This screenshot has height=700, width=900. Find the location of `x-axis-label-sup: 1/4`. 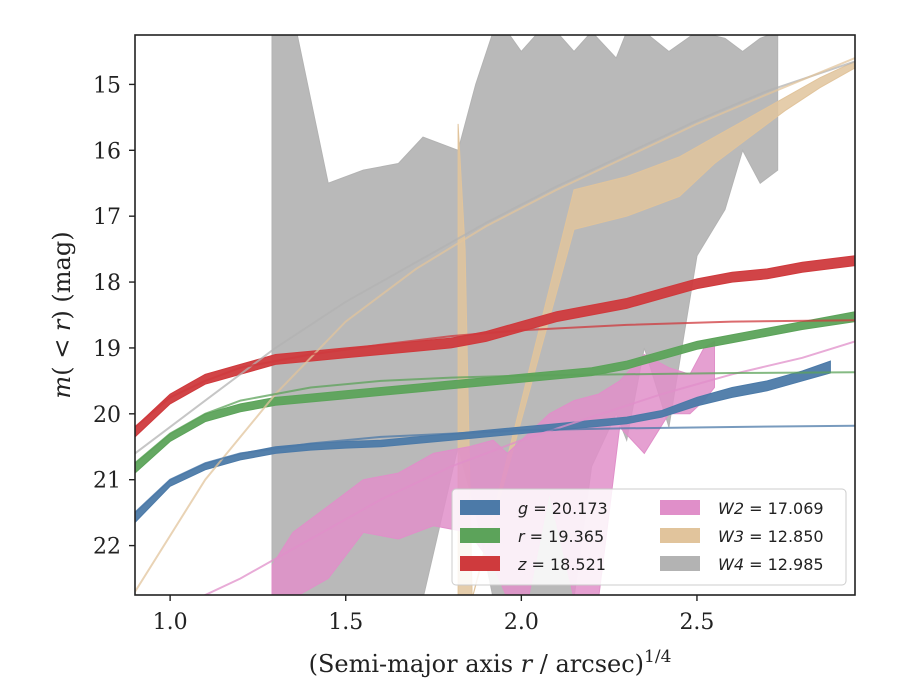

x-axis-label-sup: 1/4 is located at coordinates (657, 657).